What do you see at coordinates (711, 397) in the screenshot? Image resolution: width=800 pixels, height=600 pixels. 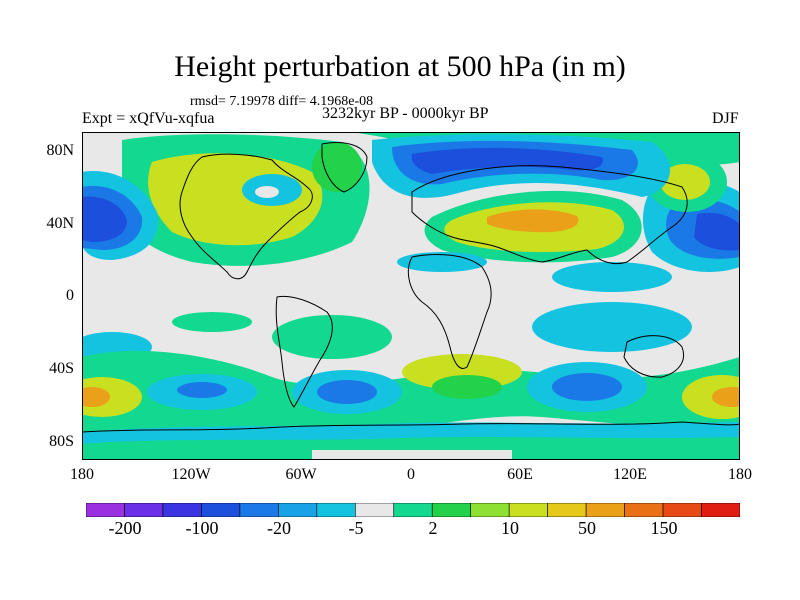 I see `anomaly-south-pacific-right-yellow` at bounding box center [711, 397].